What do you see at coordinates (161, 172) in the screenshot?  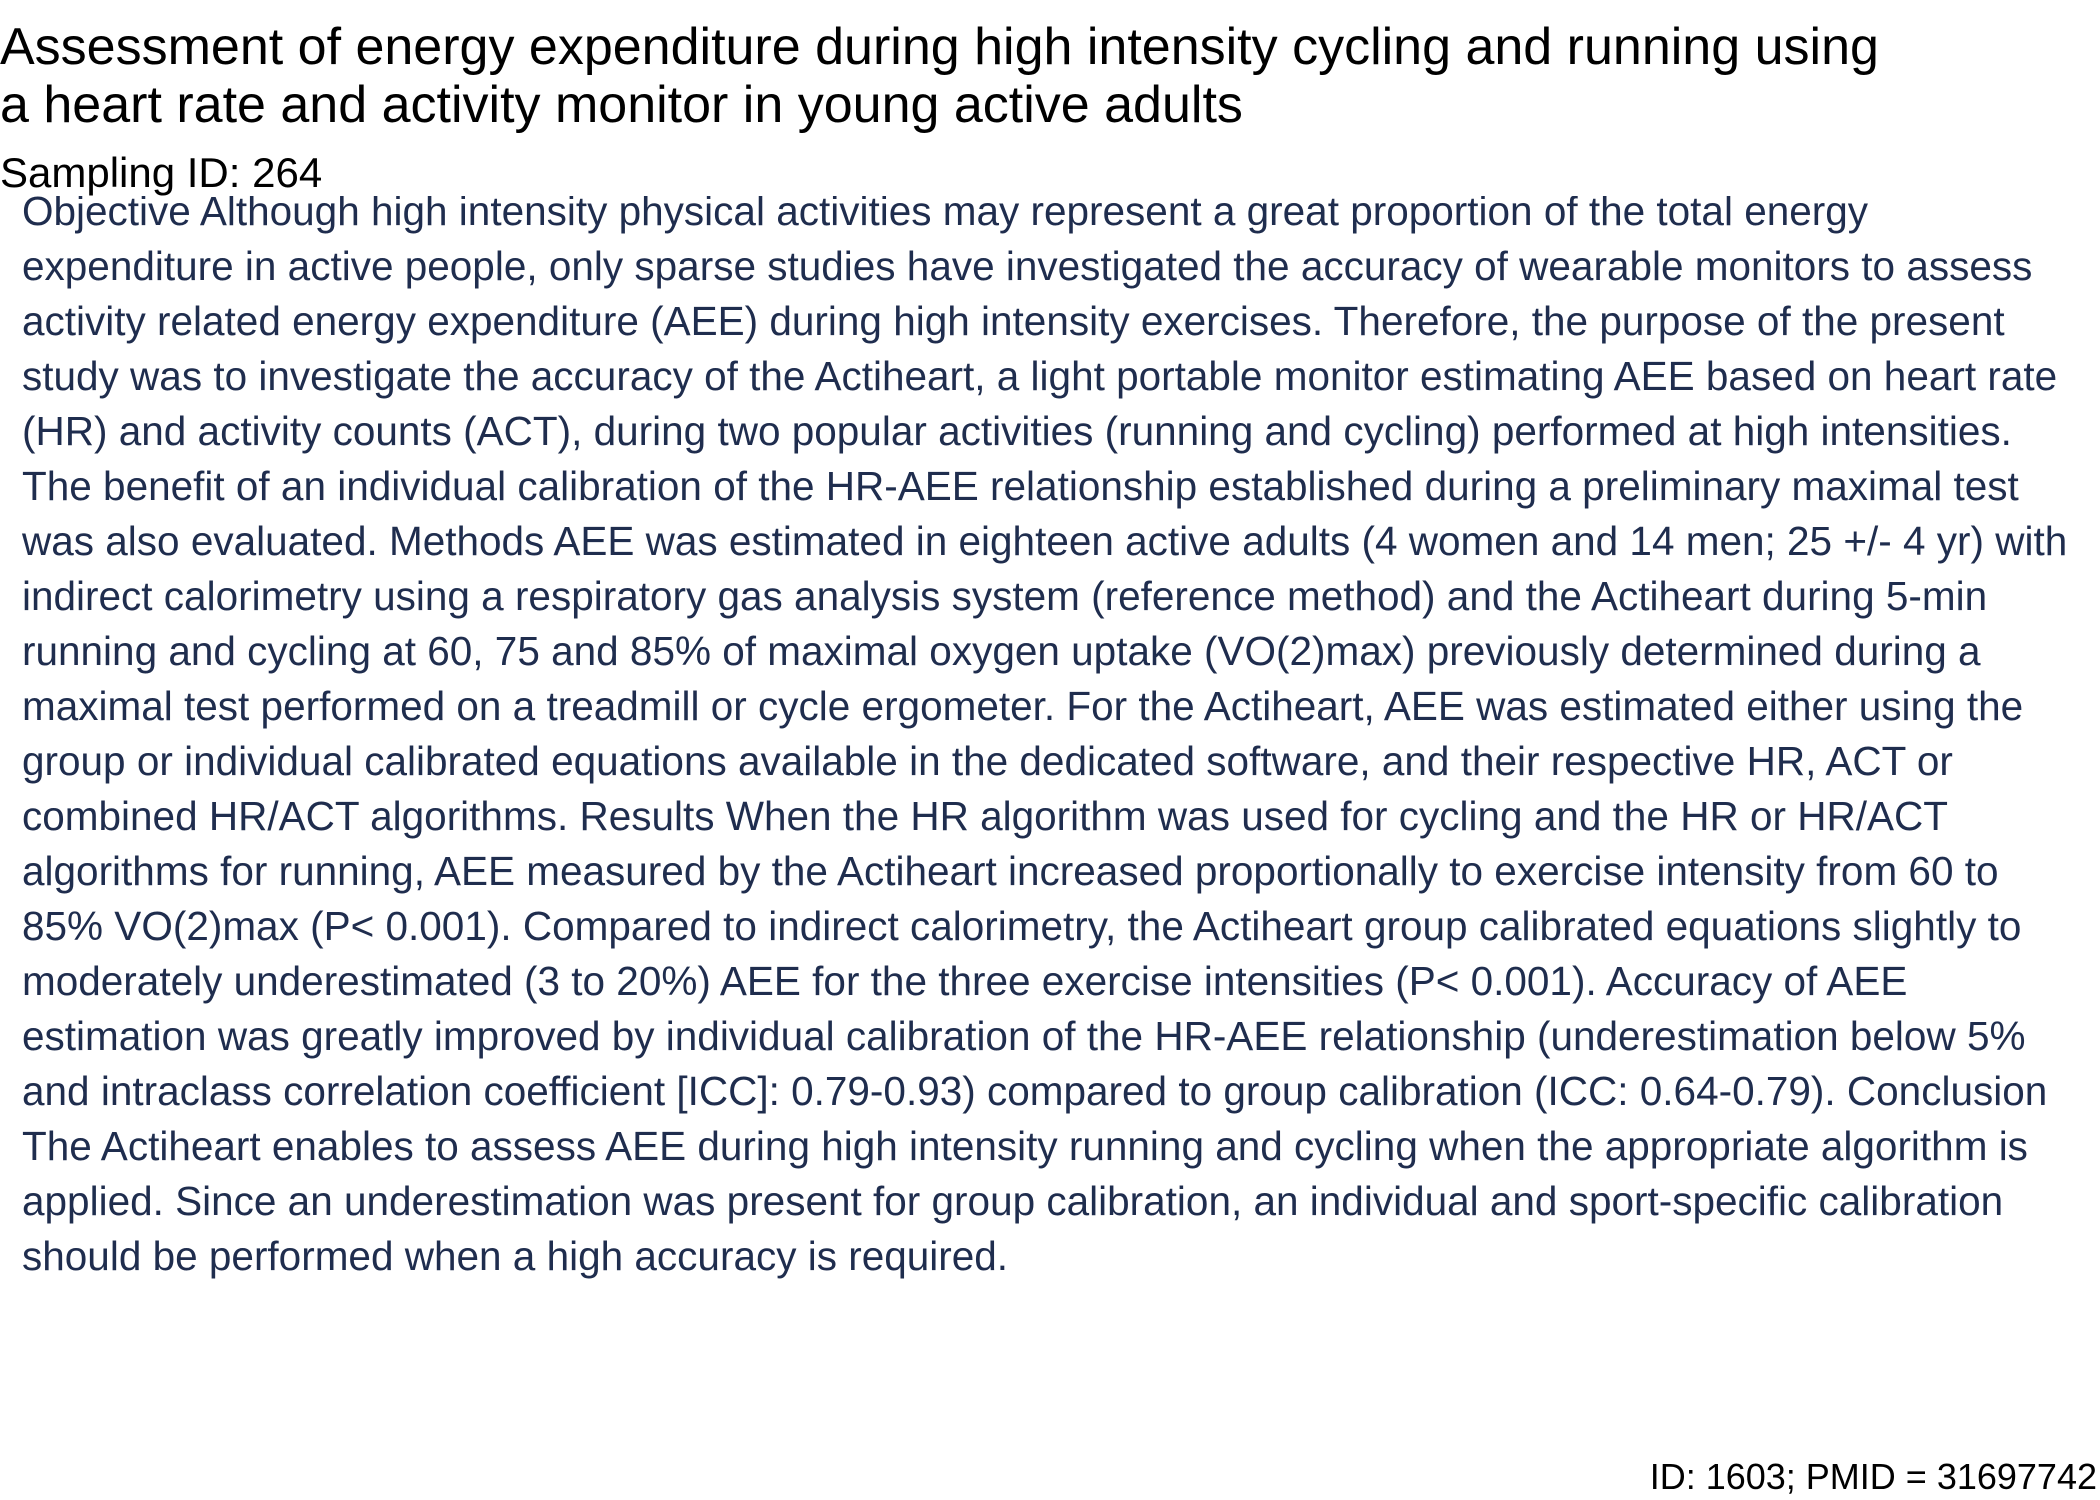 I see `sampling-id: Sampling ID: 264` at bounding box center [161, 172].